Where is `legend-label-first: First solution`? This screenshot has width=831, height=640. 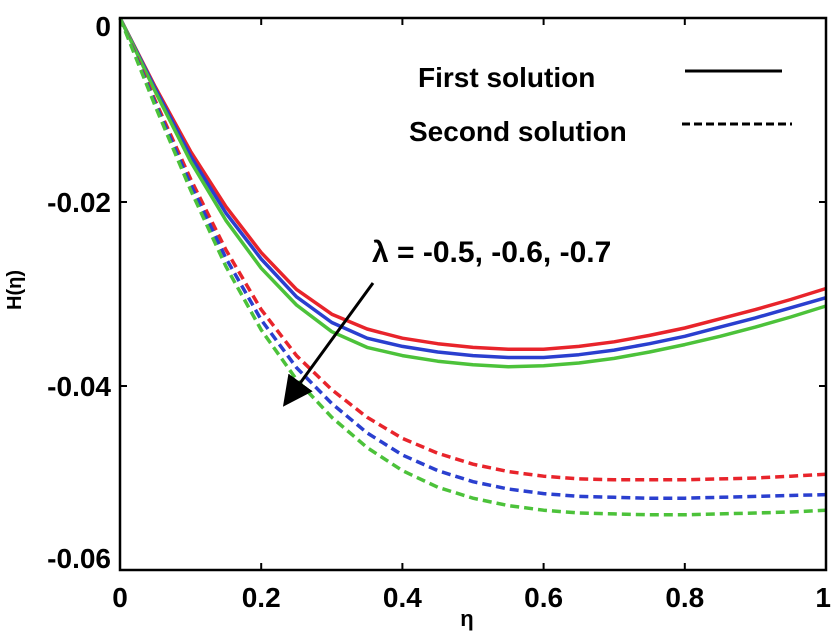
legend-label-first: First solution is located at coordinates (506, 77).